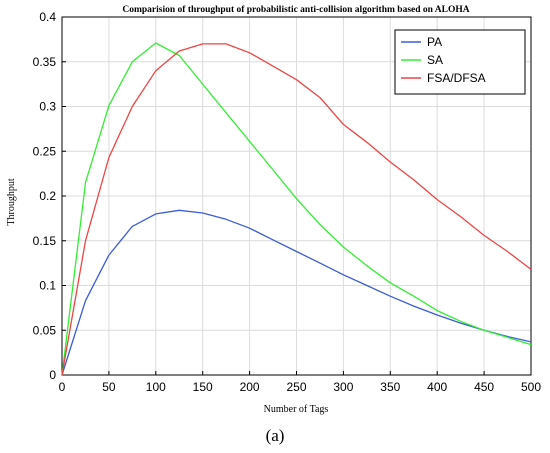  What do you see at coordinates (109, 387) in the screenshot?
I see `x-tick-label: 50` at bounding box center [109, 387].